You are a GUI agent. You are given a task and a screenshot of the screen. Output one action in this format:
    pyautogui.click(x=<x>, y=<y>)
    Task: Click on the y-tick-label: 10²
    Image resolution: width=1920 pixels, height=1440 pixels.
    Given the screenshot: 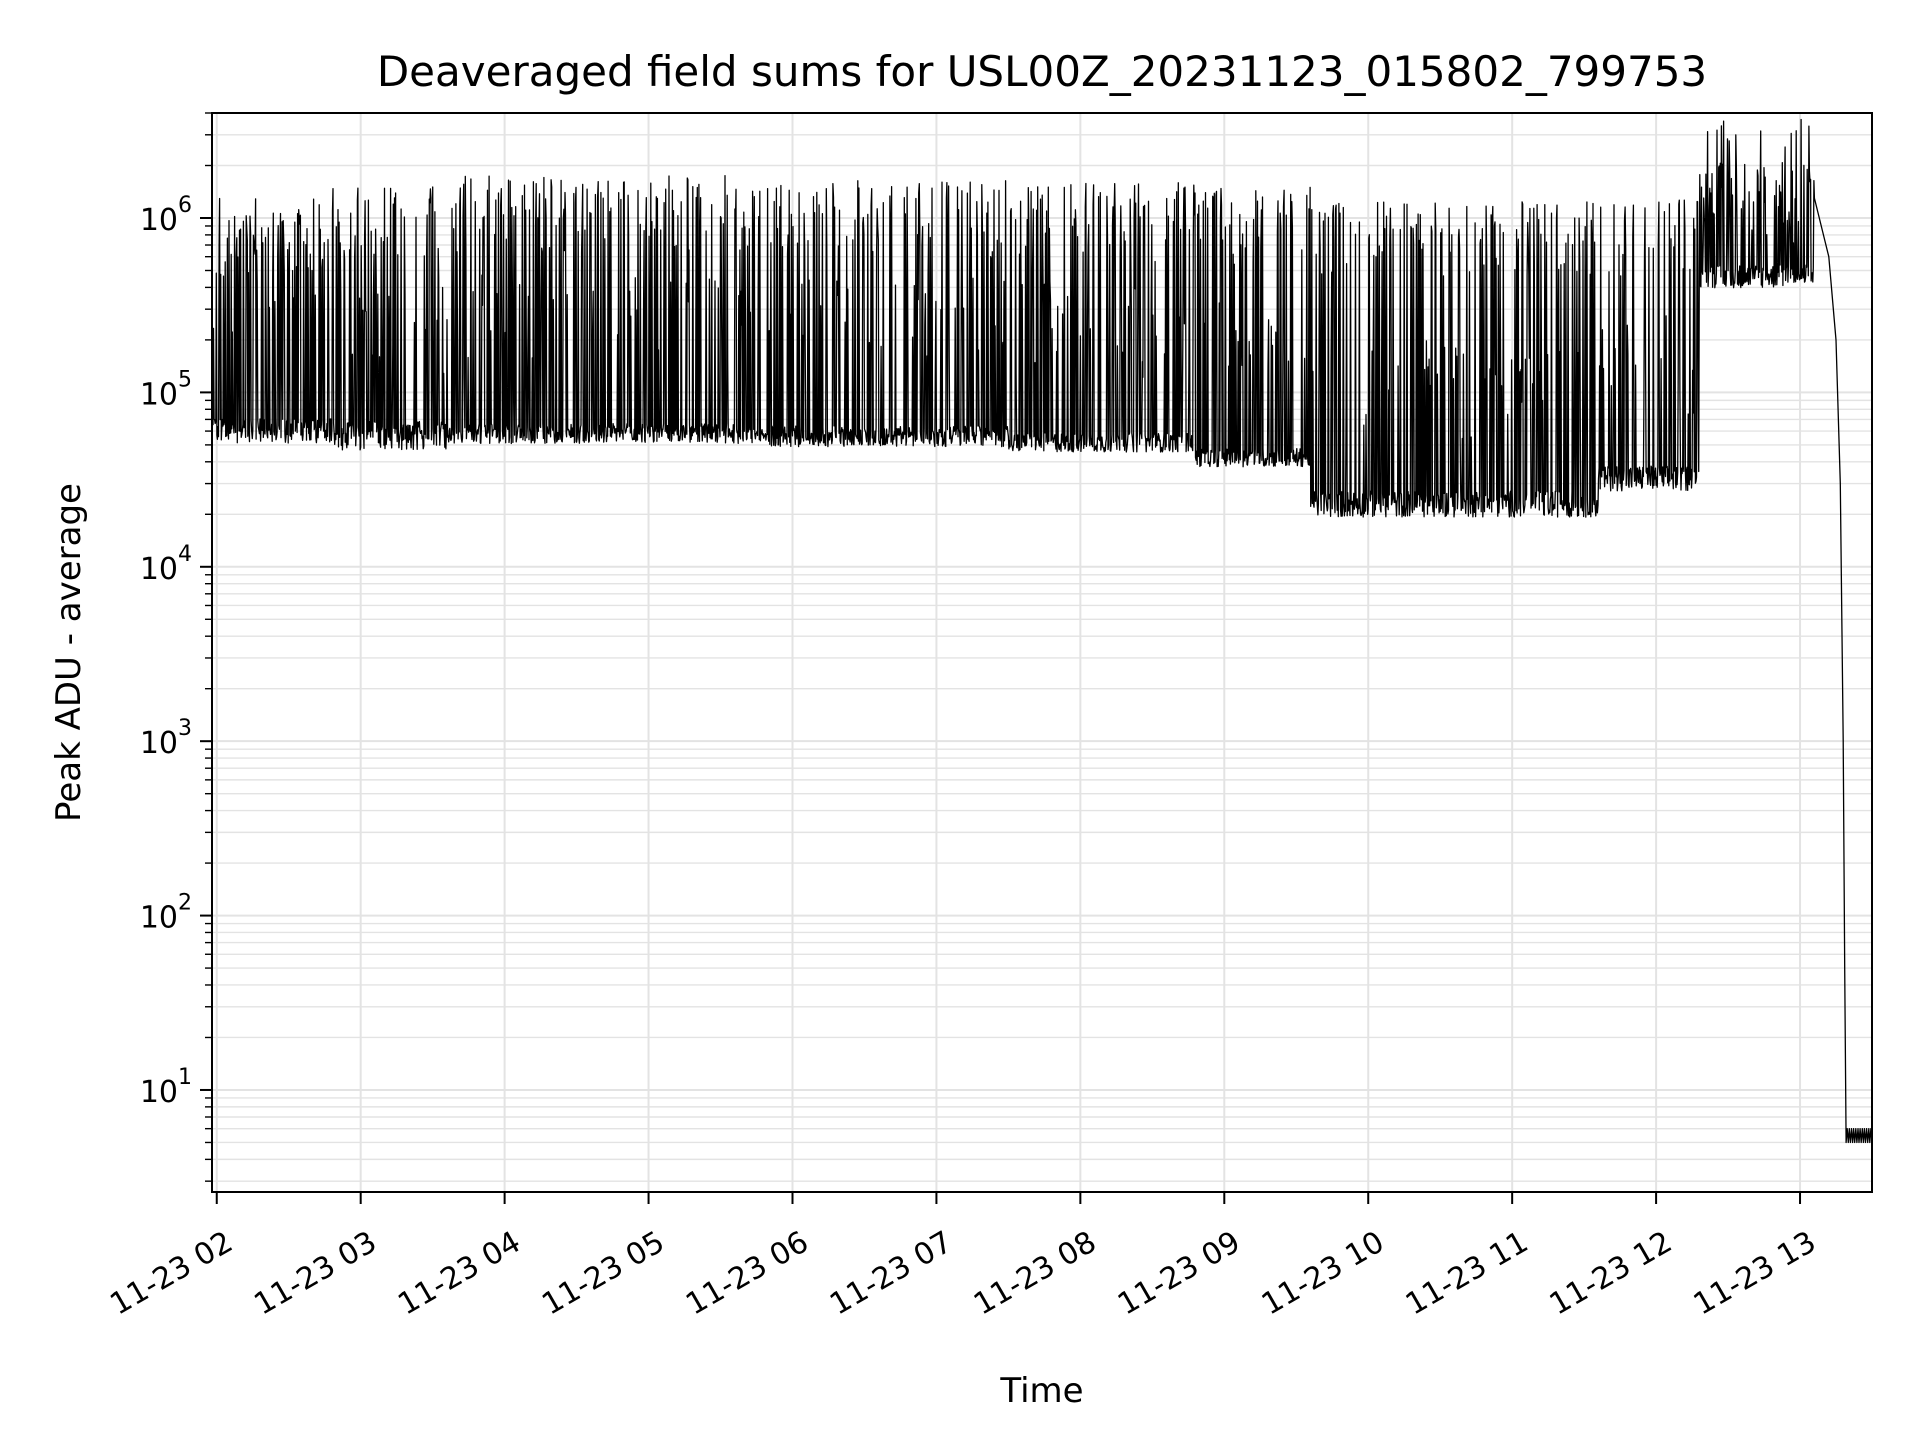 What is the action you would take?
    pyautogui.click(x=166, y=913)
    